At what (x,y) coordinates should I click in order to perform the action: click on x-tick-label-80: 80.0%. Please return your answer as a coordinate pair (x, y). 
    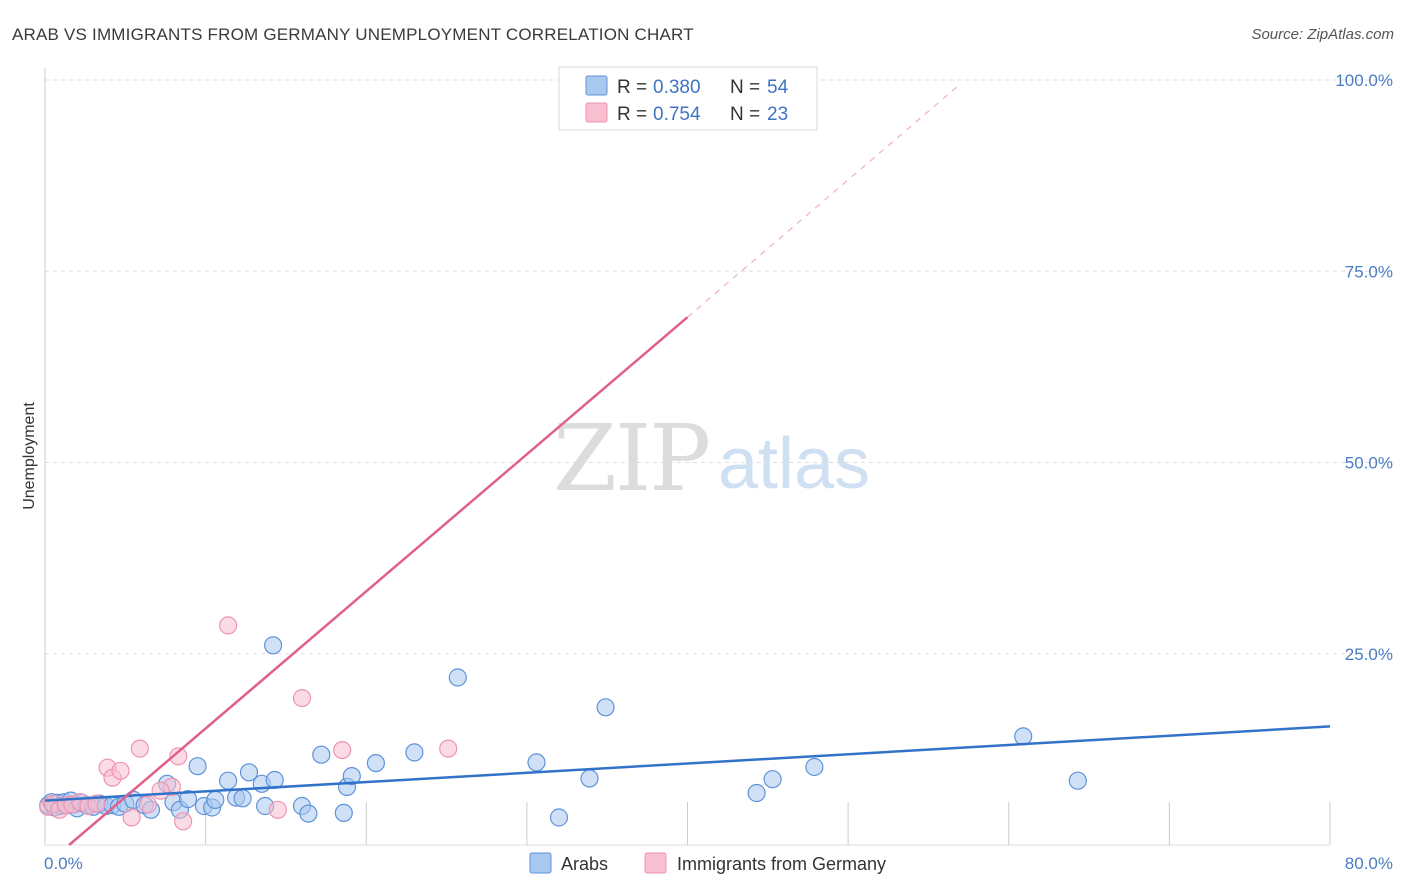
    Looking at the image, I should click on (1369, 863).